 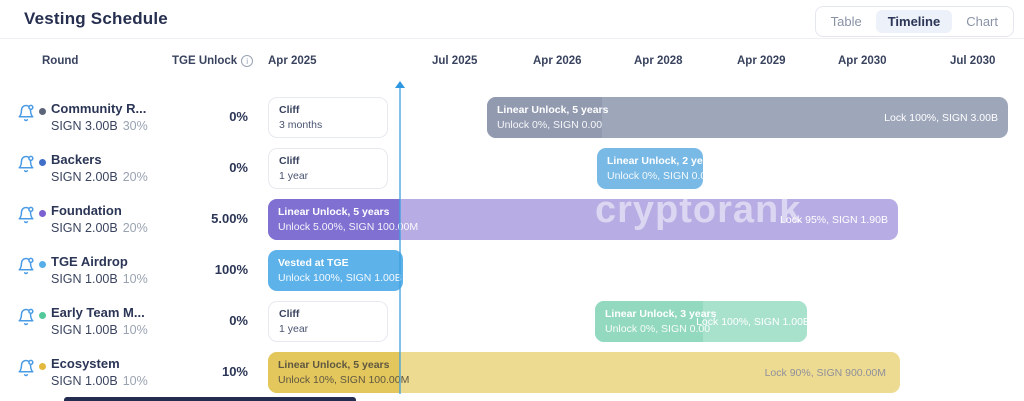 What do you see at coordinates (340, 277) in the screenshot?
I see `bar-subtitle: Unlock 100%, SIGN 1.00B` at bounding box center [340, 277].